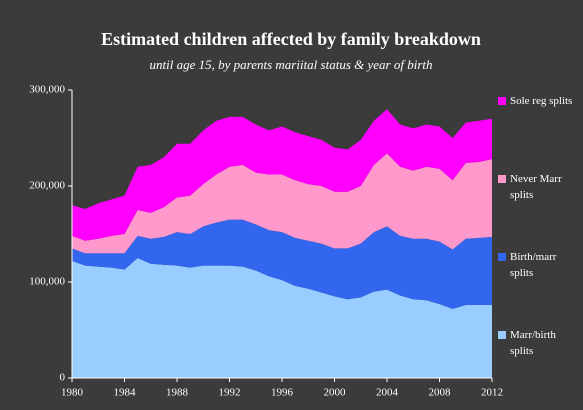  I want to click on legend-label-box: Birth/marr splits, so click(533, 265).